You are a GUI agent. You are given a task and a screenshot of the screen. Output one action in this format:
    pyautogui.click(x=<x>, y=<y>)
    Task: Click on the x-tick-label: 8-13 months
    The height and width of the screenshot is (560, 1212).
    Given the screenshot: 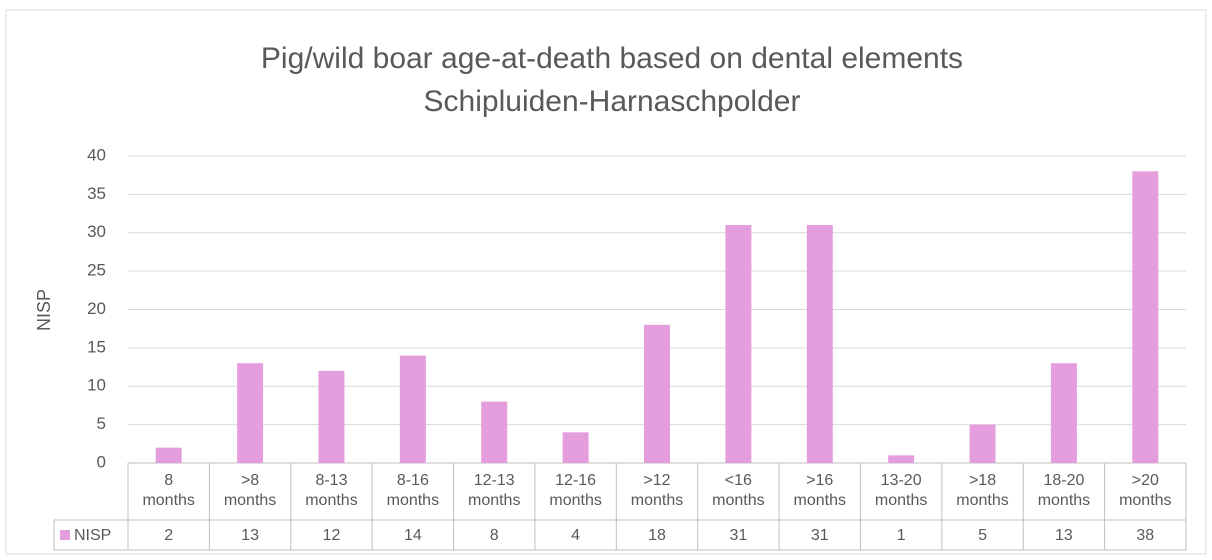 What is the action you would take?
    pyautogui.click(x=331, y=490)
    